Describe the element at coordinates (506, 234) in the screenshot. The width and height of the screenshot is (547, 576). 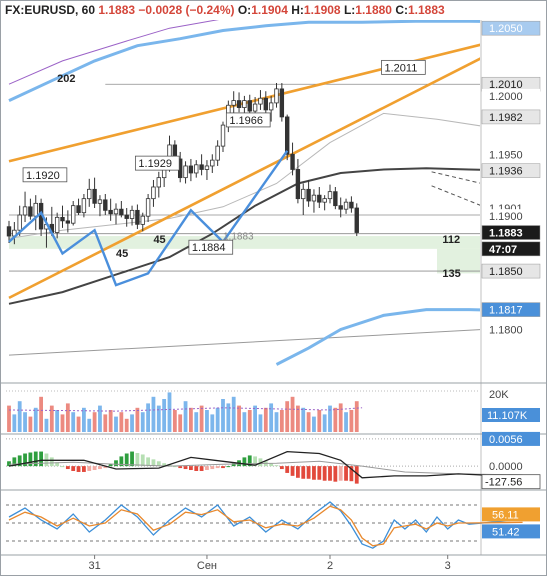
I see `price-axis-label: 1.1883` at that location.